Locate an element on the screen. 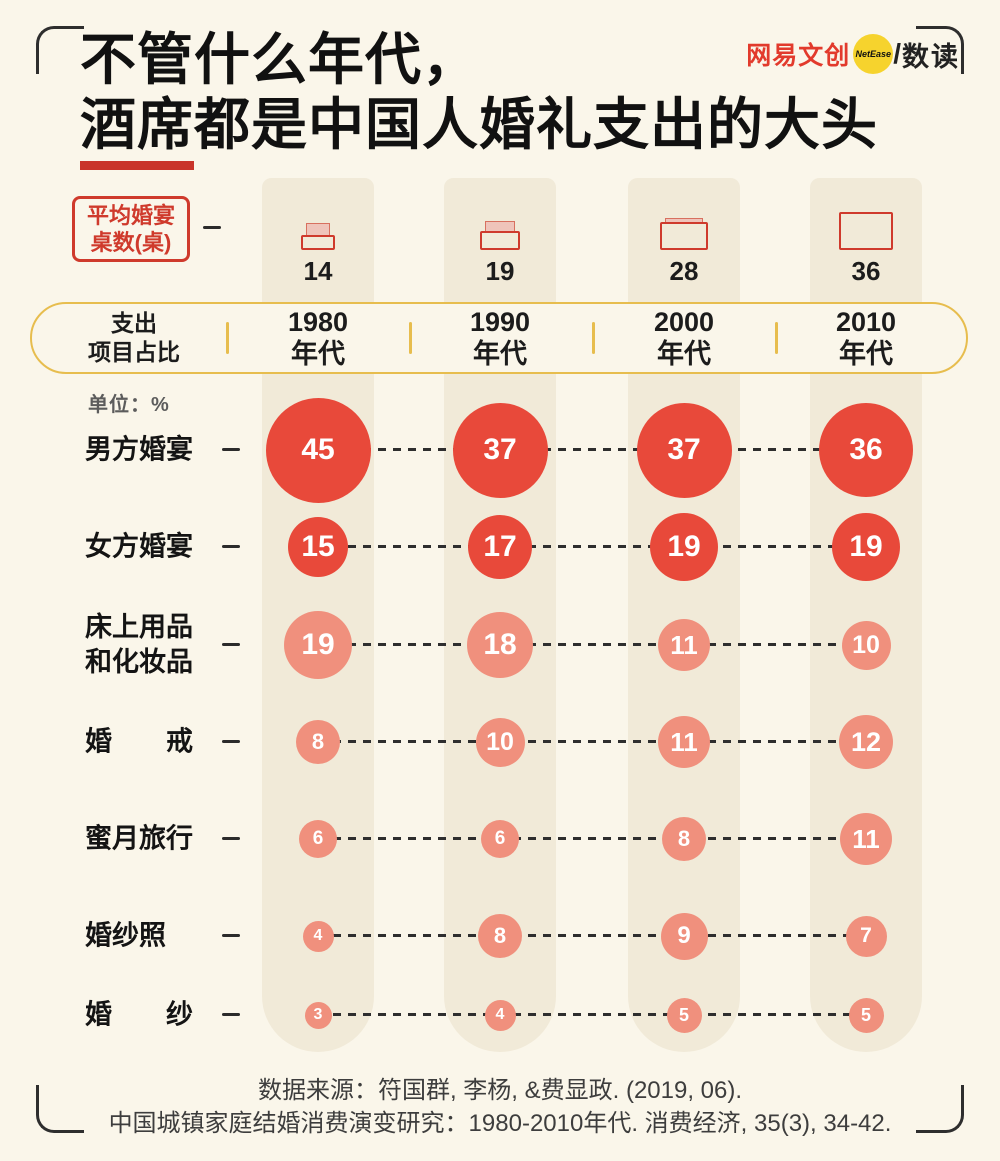 The image size is (1000, 1161). bubble-1990-row5: 8 is located at coordinates (500, 936).